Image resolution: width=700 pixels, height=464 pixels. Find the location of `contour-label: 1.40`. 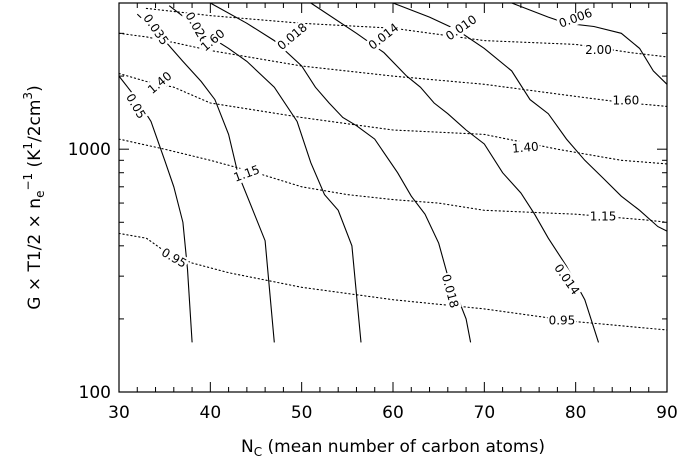

contour-label: 1.40 is located at coordinates (525, 148).